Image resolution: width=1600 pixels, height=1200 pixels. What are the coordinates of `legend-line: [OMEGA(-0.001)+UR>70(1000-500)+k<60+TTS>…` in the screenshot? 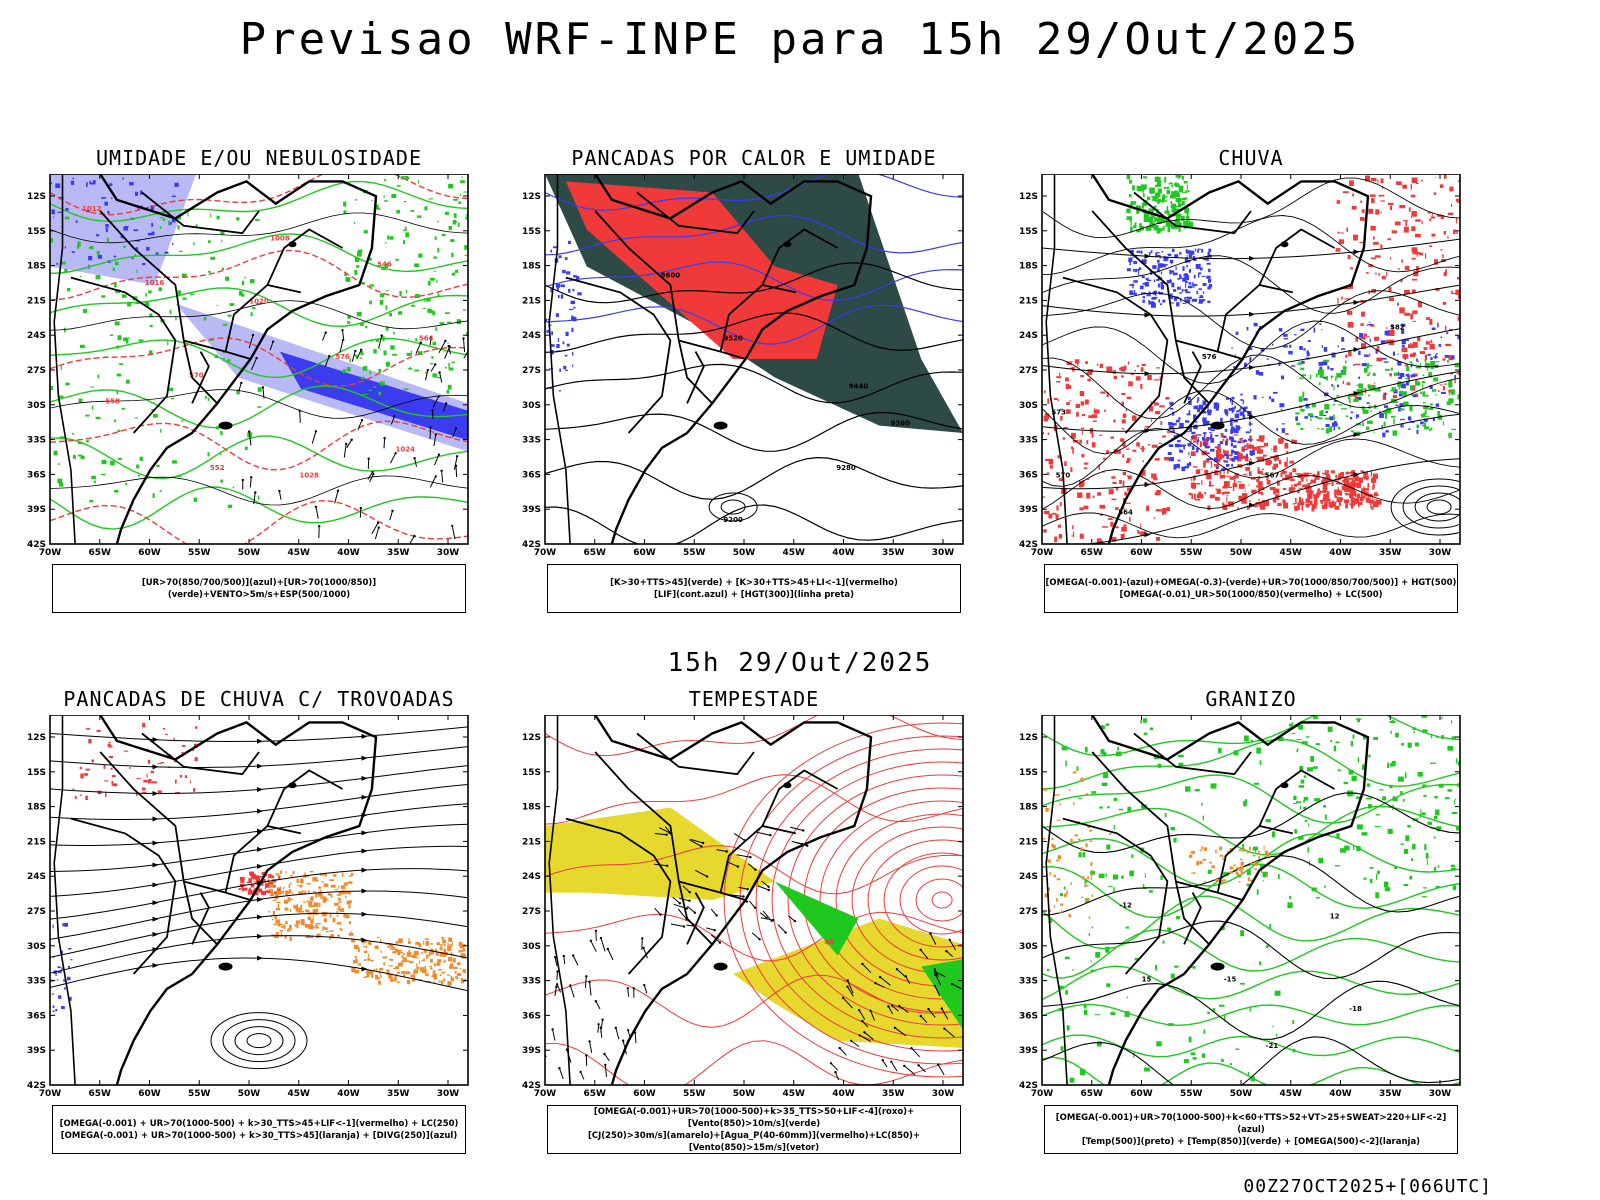 It's located at (1251, 1123).